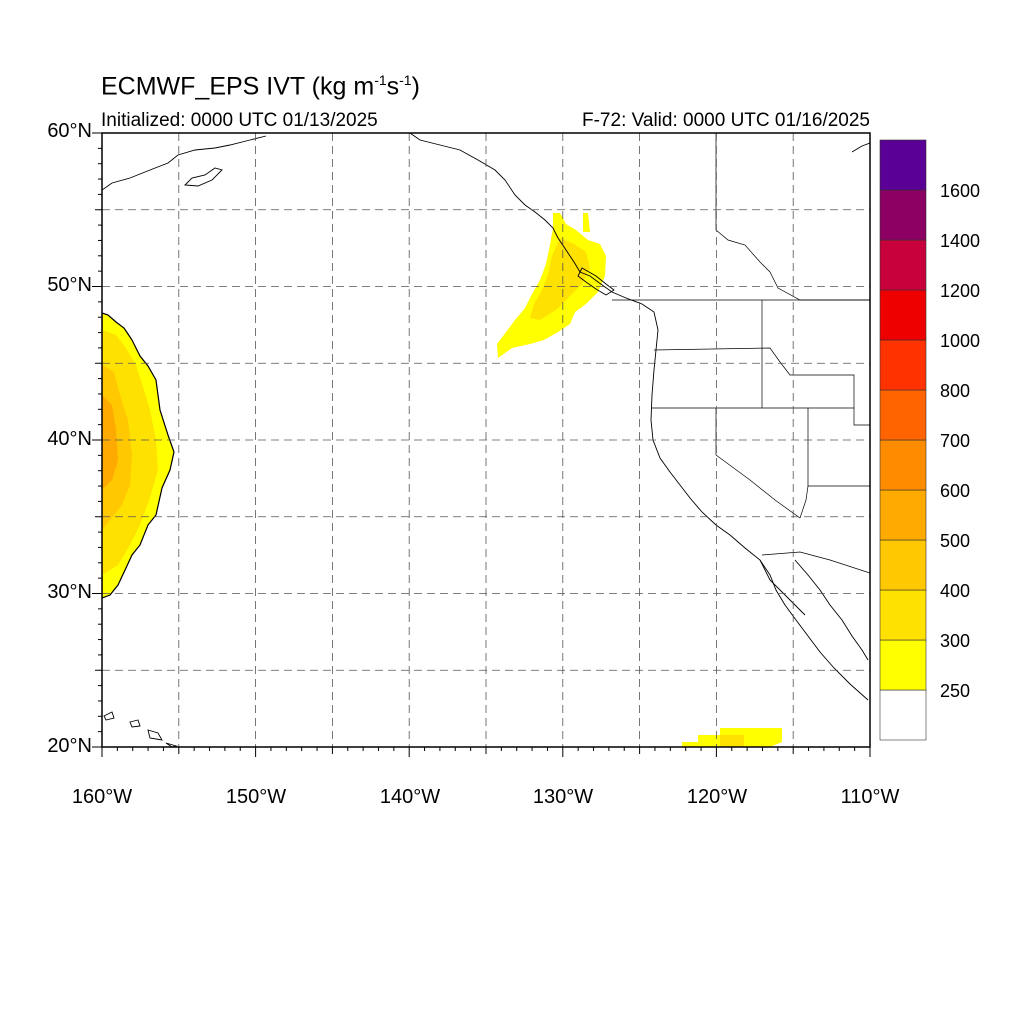 This screenshot has width=1024, height=1024. What do you see at coordinates (102, 797) in the screenshot?
I see `lon-label-160w: 160°W` at bounding box center [102, 797].